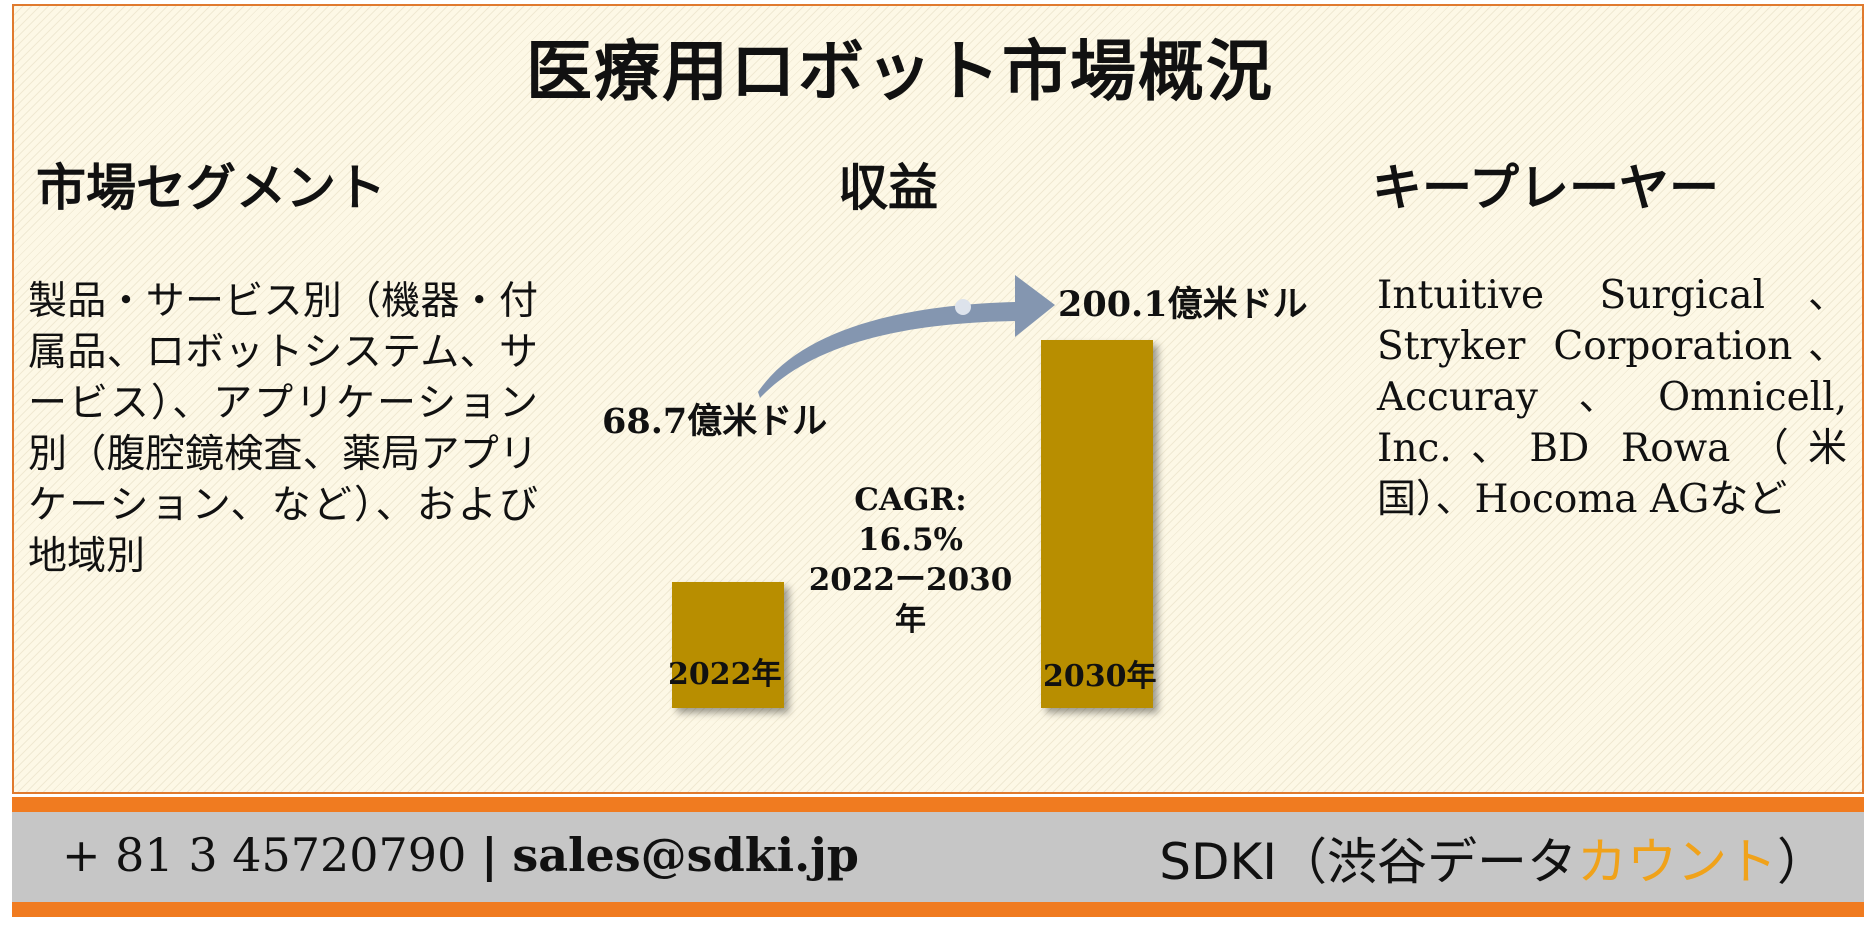 The width and height of the screenshot is (1871, 929). I want to click on cagr-rate: CAGR: 16.5%, so click(910, 520).